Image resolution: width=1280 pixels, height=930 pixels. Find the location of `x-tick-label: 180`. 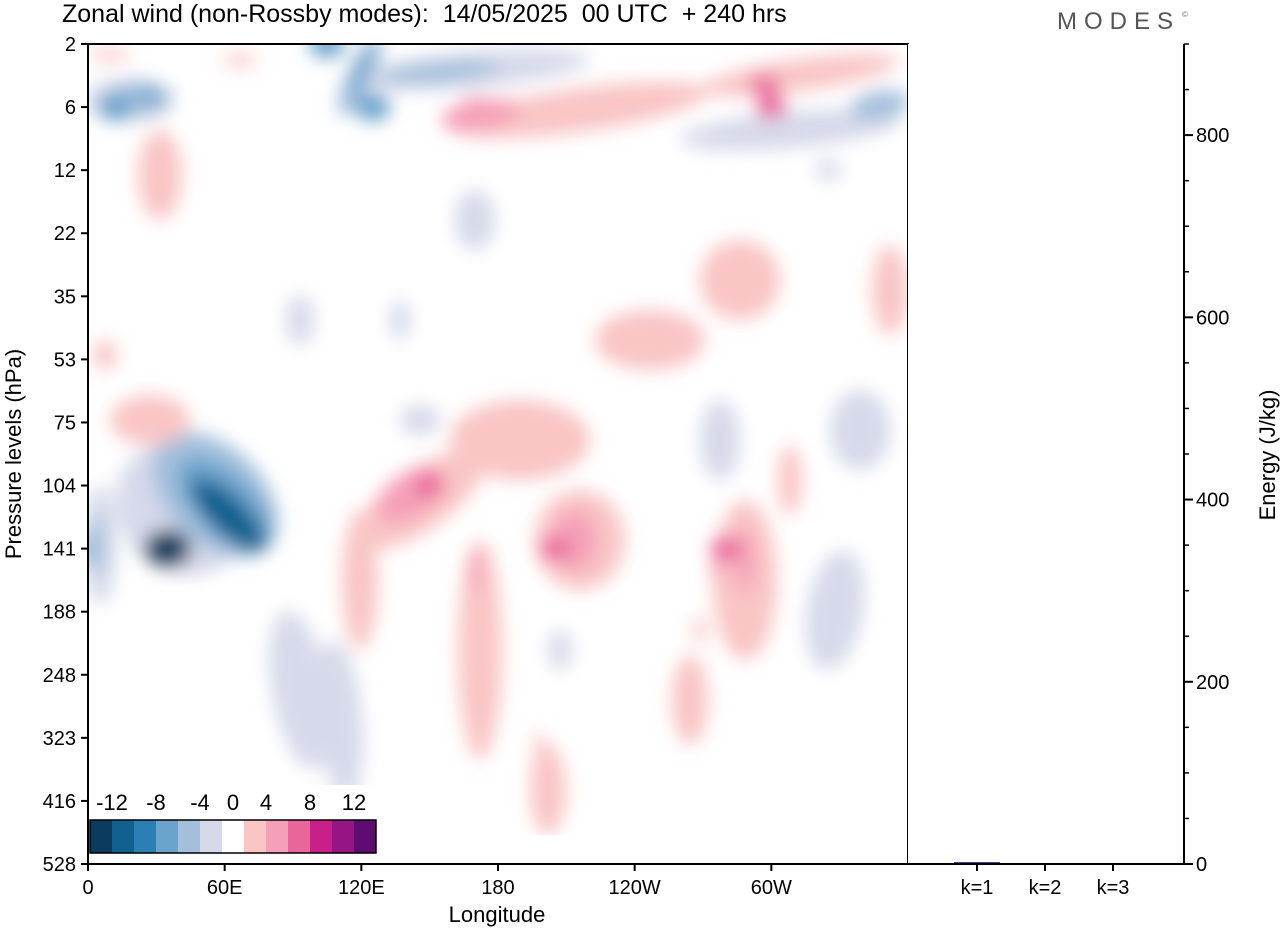

x-tick-label: 180 is located at coordinates (497, 888).